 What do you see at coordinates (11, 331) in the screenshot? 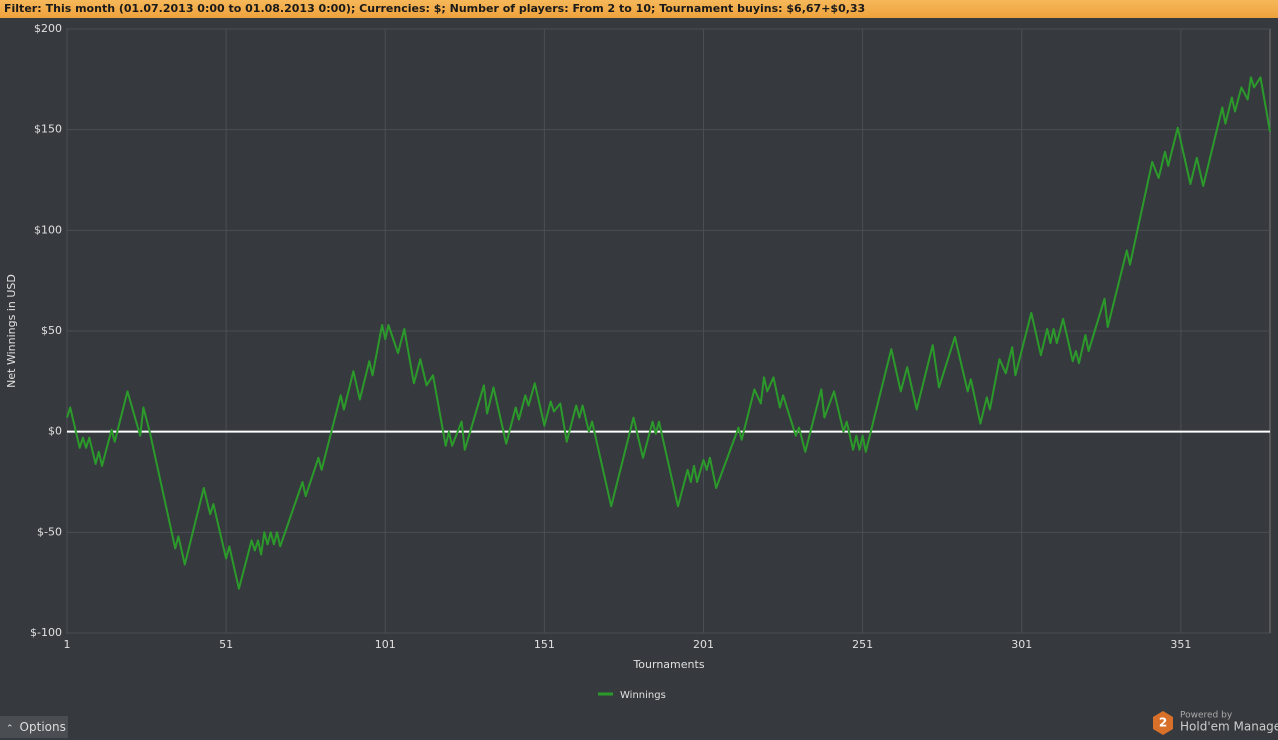
I see `y-axis-label: Net Winnings in USD` at bounding box center [11, 331].